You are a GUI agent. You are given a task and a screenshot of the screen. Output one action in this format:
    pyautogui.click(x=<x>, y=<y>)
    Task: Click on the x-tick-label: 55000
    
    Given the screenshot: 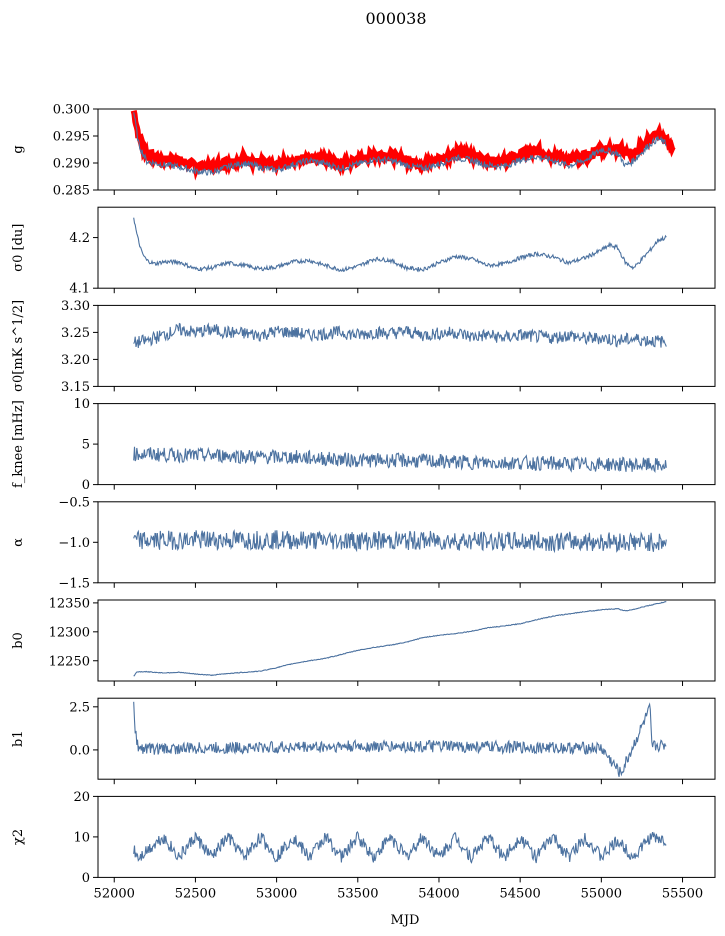 What is the action you would take?
    pyautogui.click(x=601, y=893)
    